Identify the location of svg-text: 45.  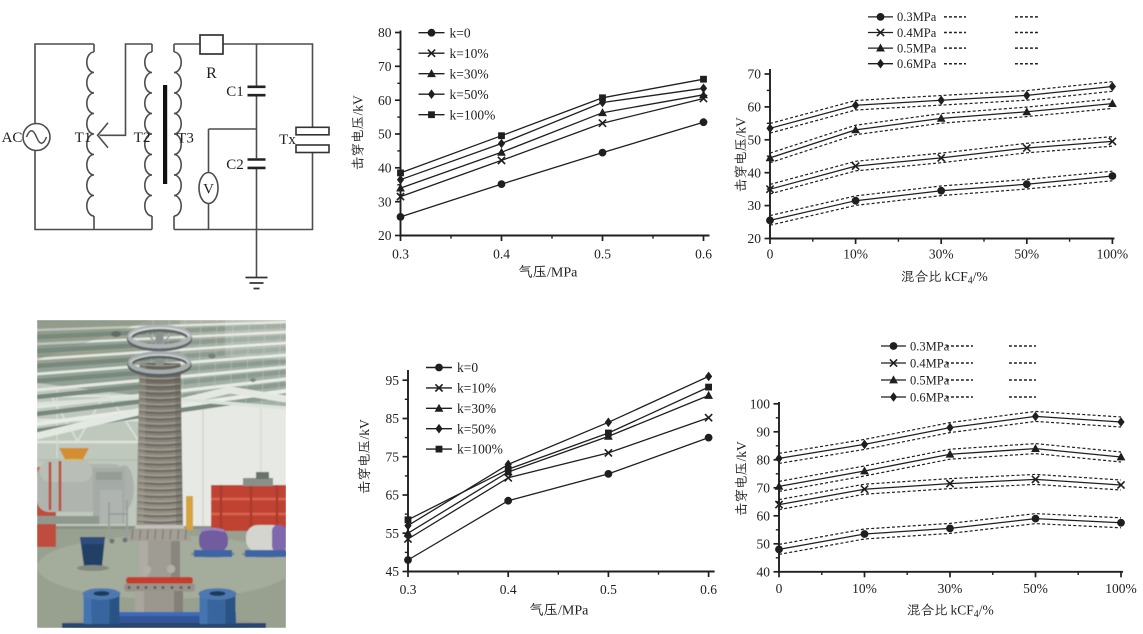
(393, 571).